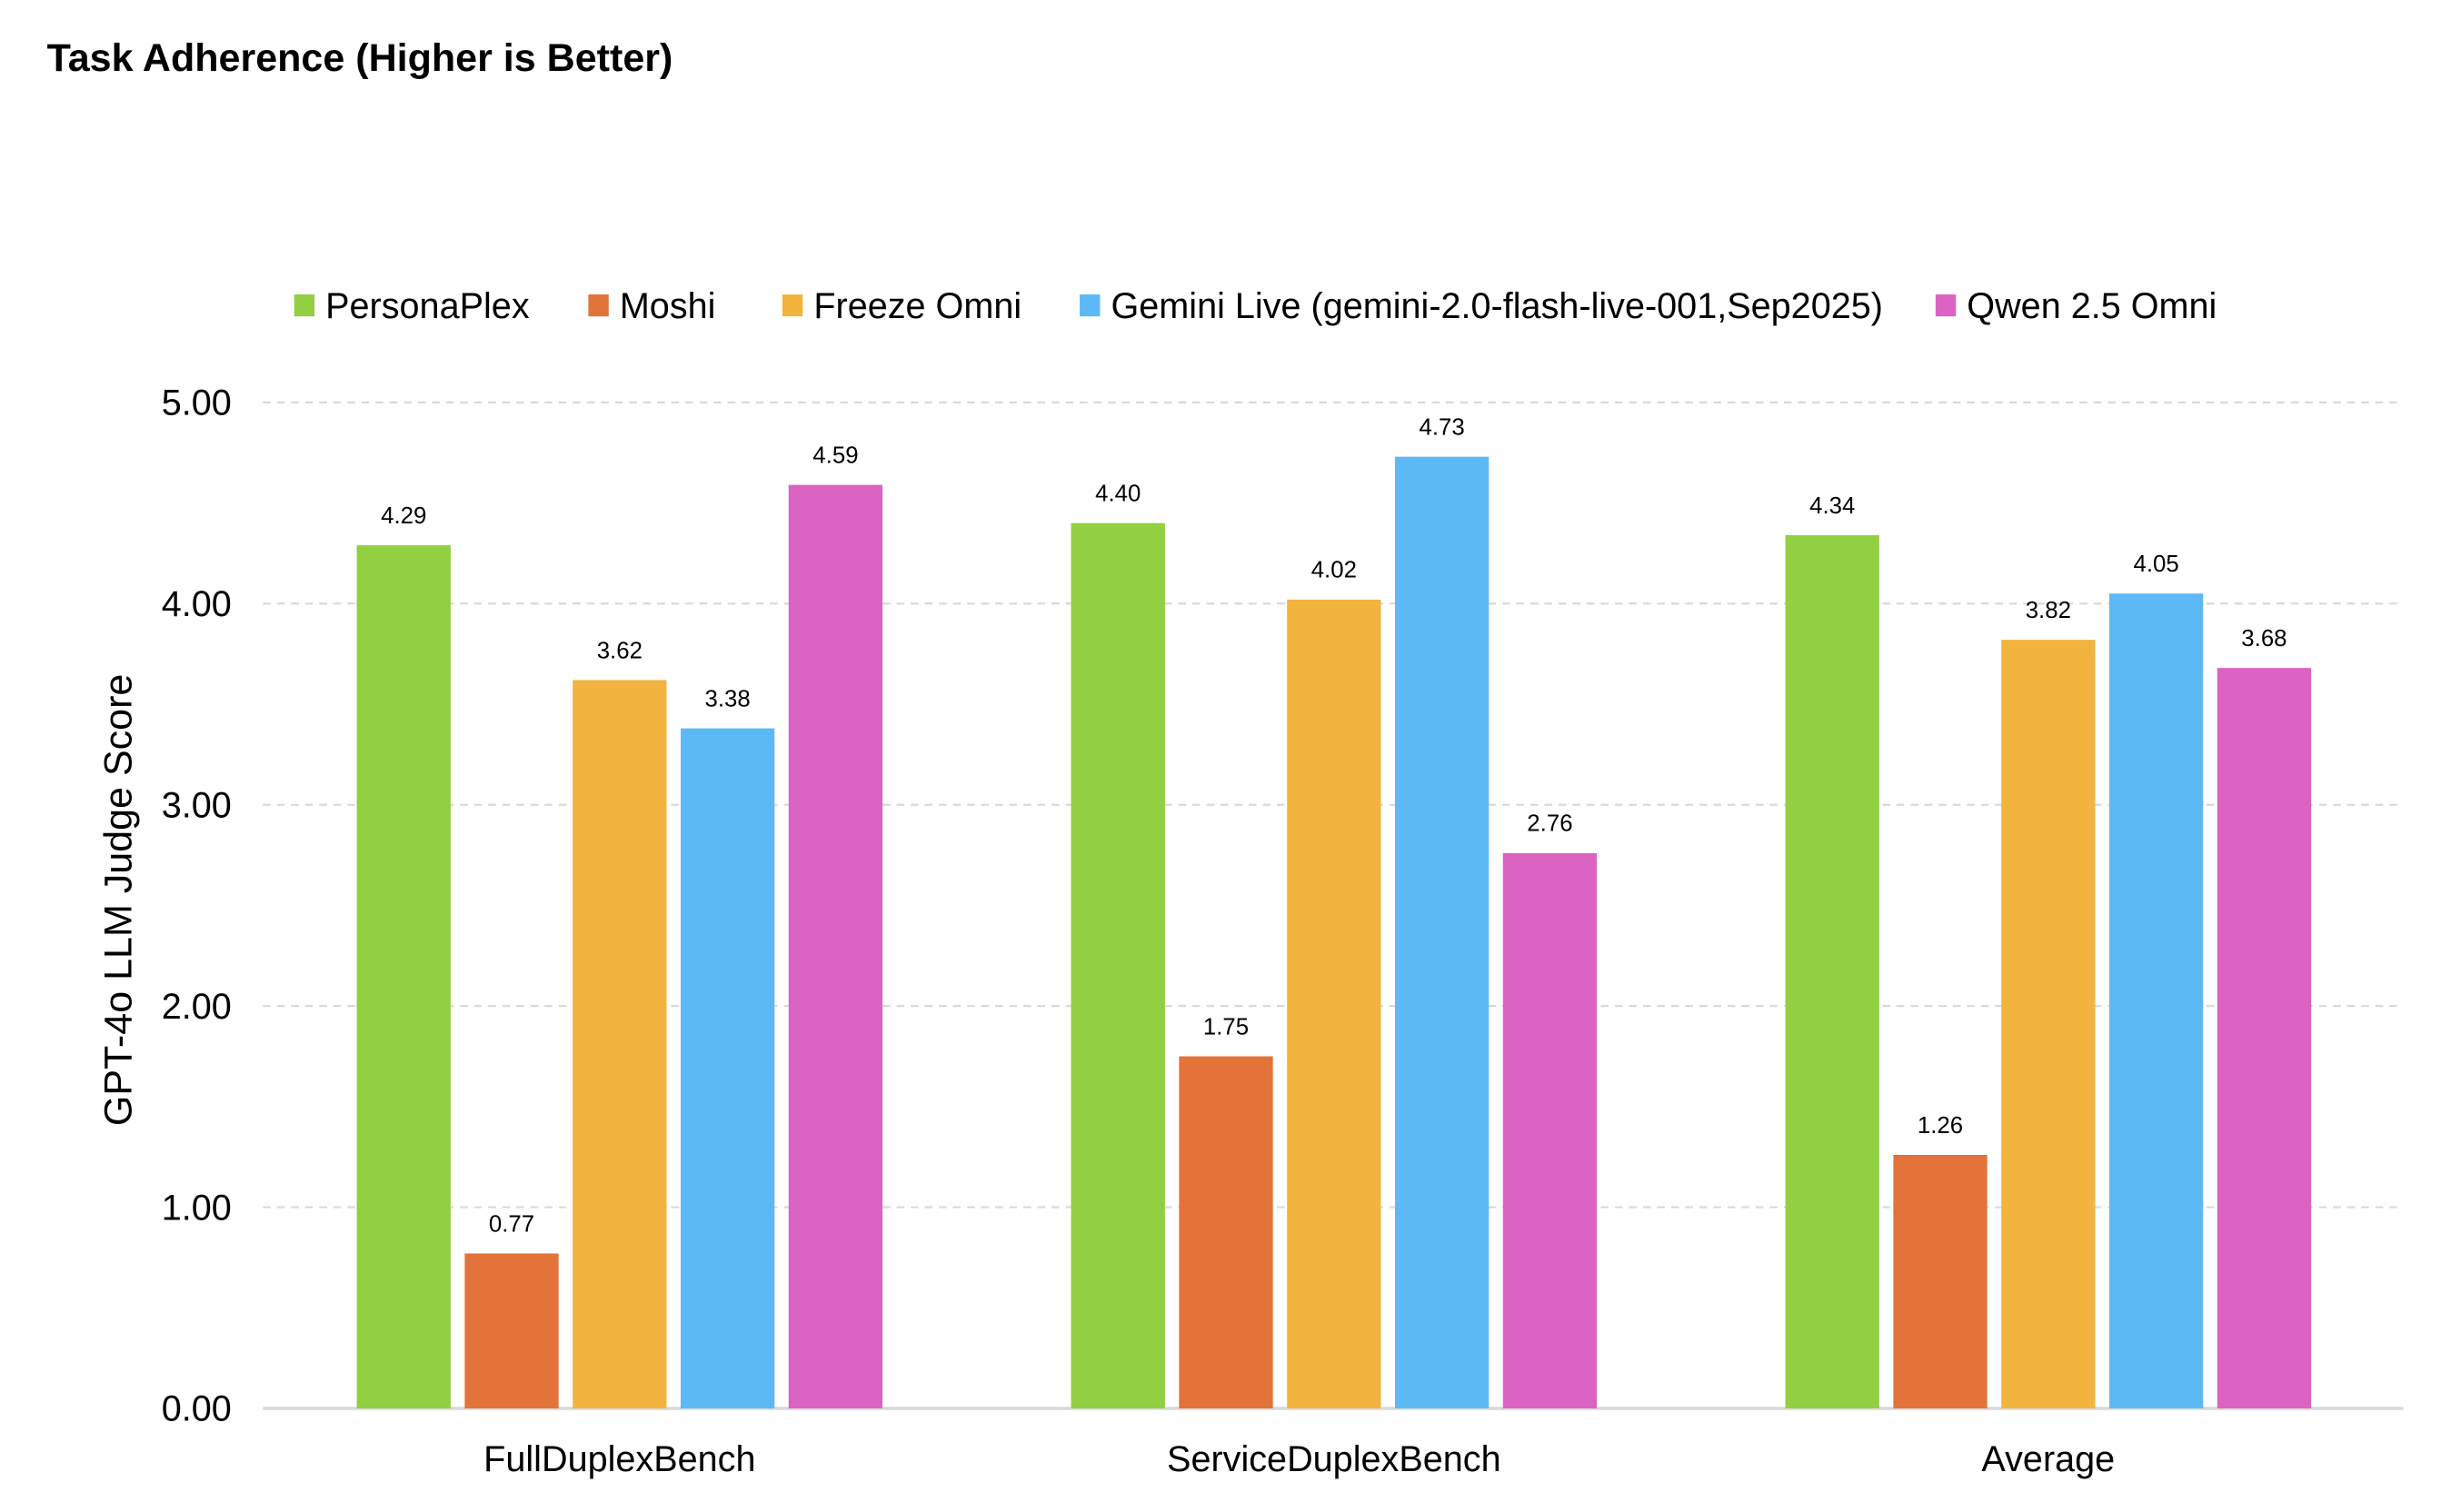 The width and height of the screenshot is (2441, 1512). I want to click on data-label: 4.59, so click(835, 456).